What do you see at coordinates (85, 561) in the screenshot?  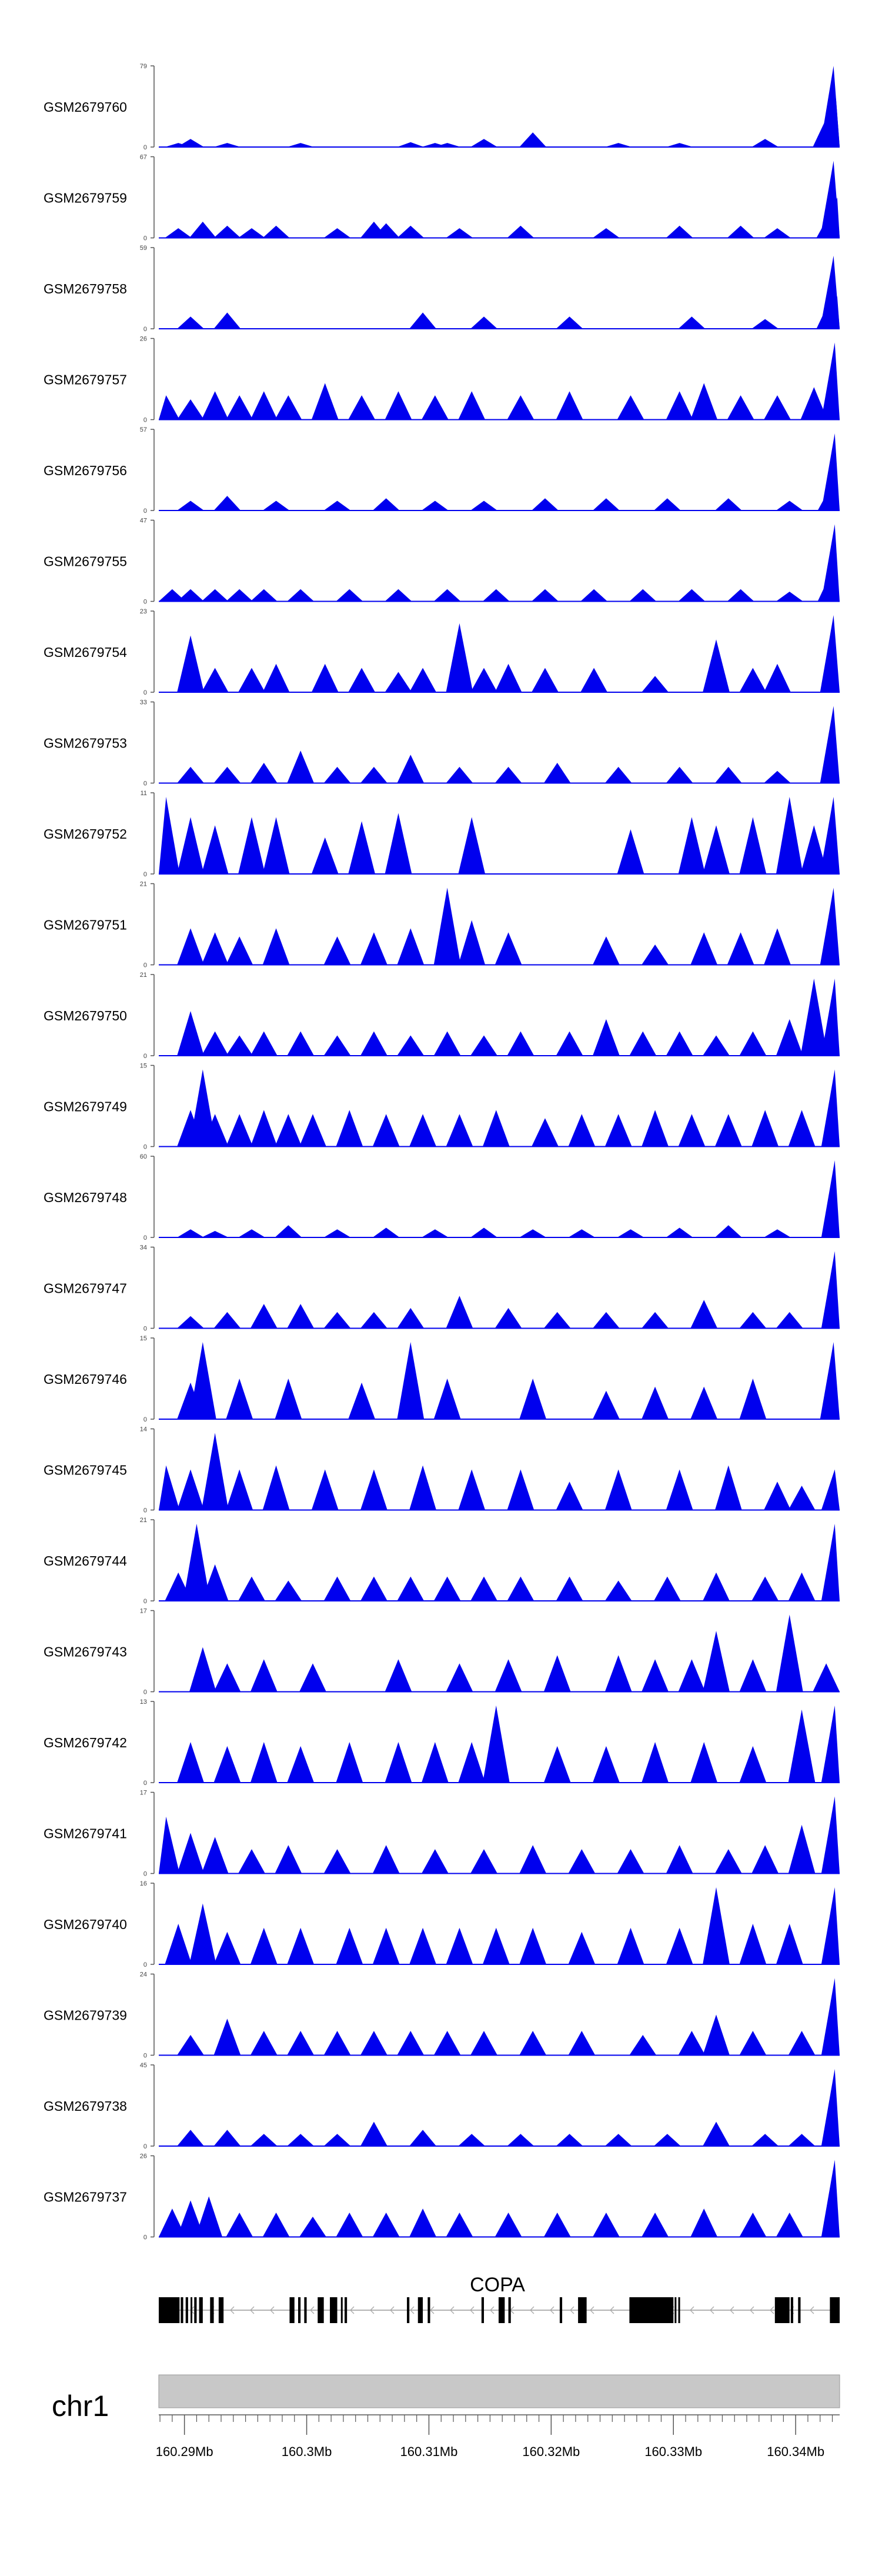 I see `track-label: GSM2679755` at bounding box center [85, 561].